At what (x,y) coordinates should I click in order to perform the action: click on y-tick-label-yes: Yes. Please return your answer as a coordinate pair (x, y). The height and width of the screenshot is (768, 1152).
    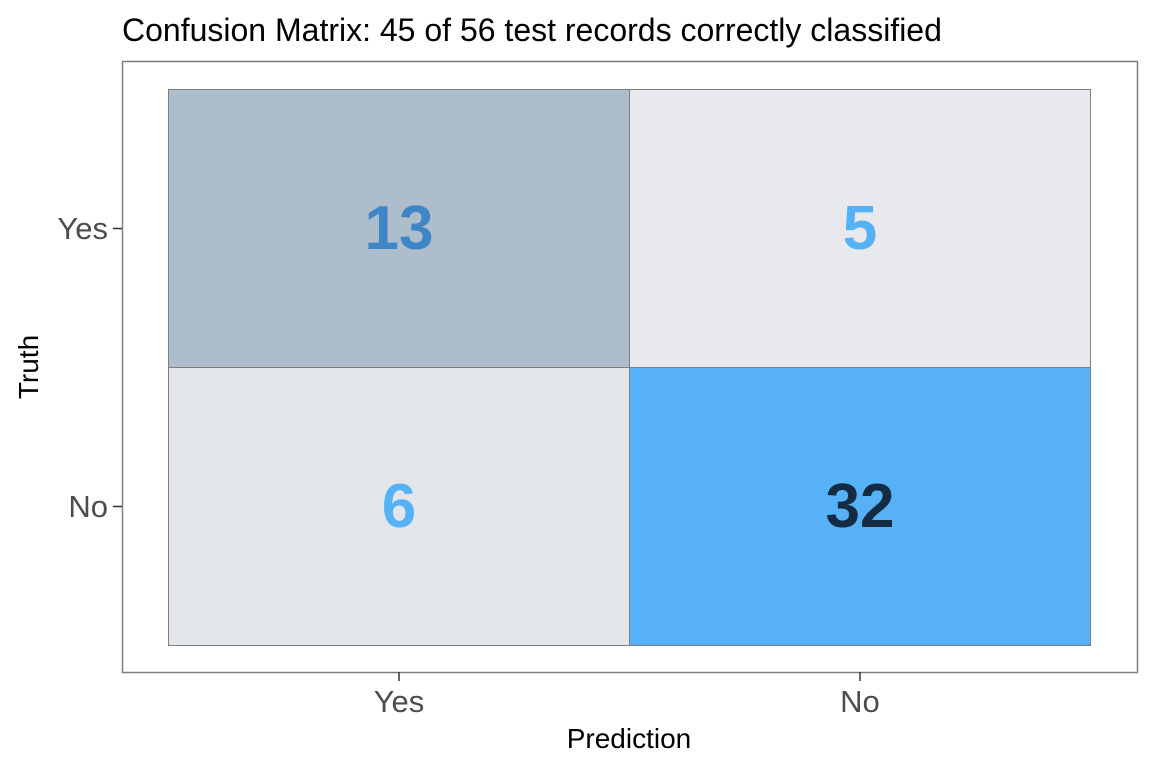
    Looking at the image, I should click on (82, 228).